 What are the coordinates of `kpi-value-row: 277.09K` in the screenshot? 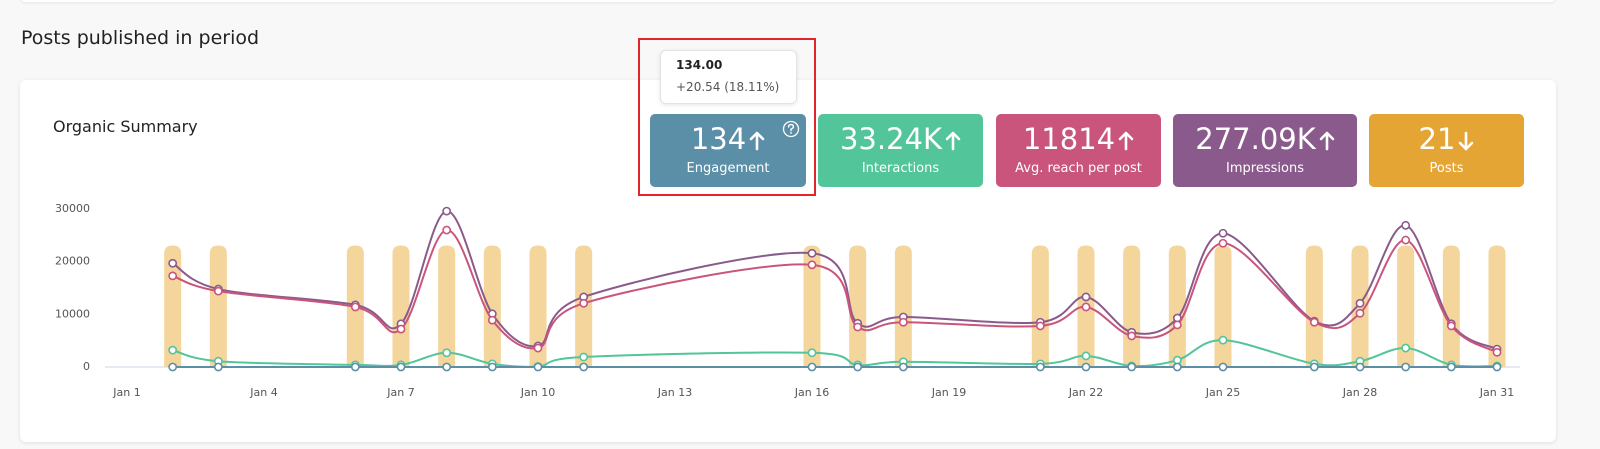 It's located at (1265, 139).